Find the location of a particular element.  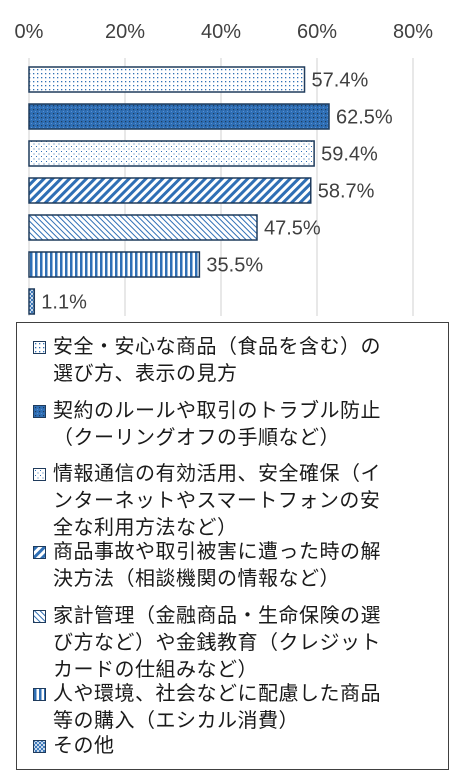

legend-label: 契約のルールや取引のトラブル防止 （クーリングオフの手順など） is located at coordinates (217, 424).